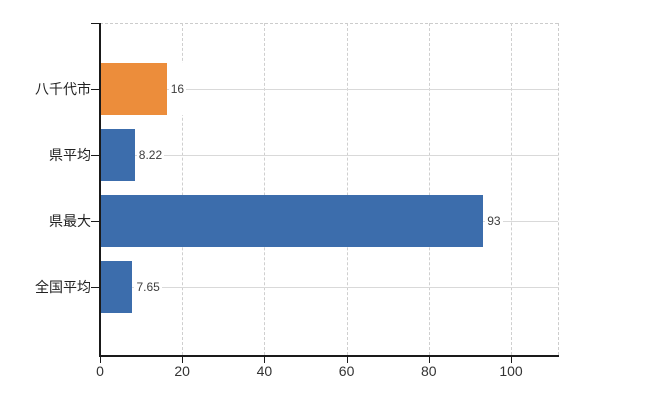 The height and width of the screenshot is (400, 650). Describe the element at coordinates (558, 189) in the screenshot. I see `plot-right-border` at that location.